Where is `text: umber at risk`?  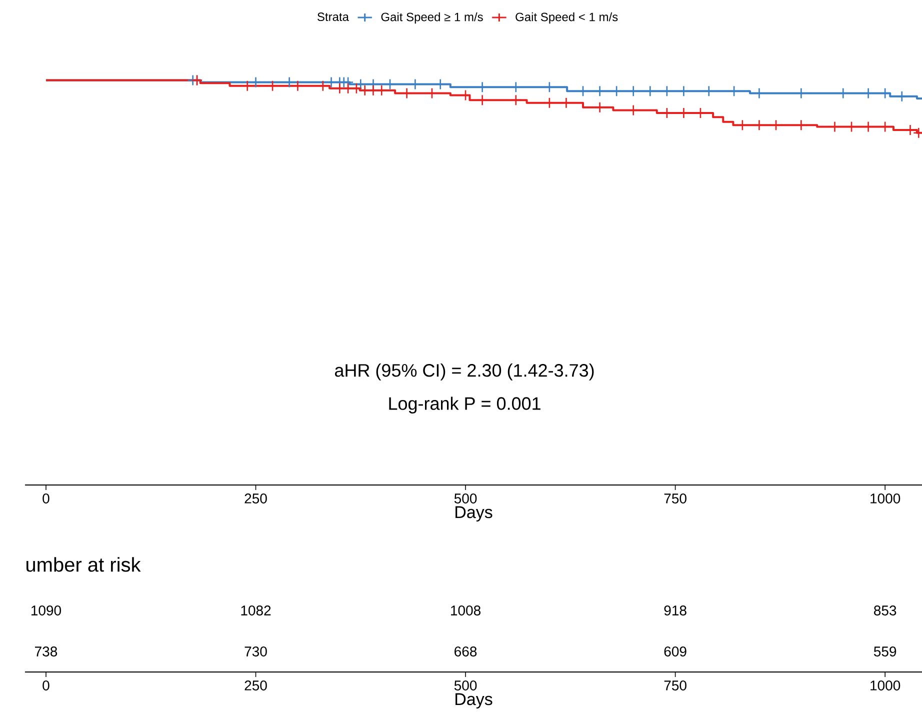
text: umber at risk is located at coordinates (83, 564).